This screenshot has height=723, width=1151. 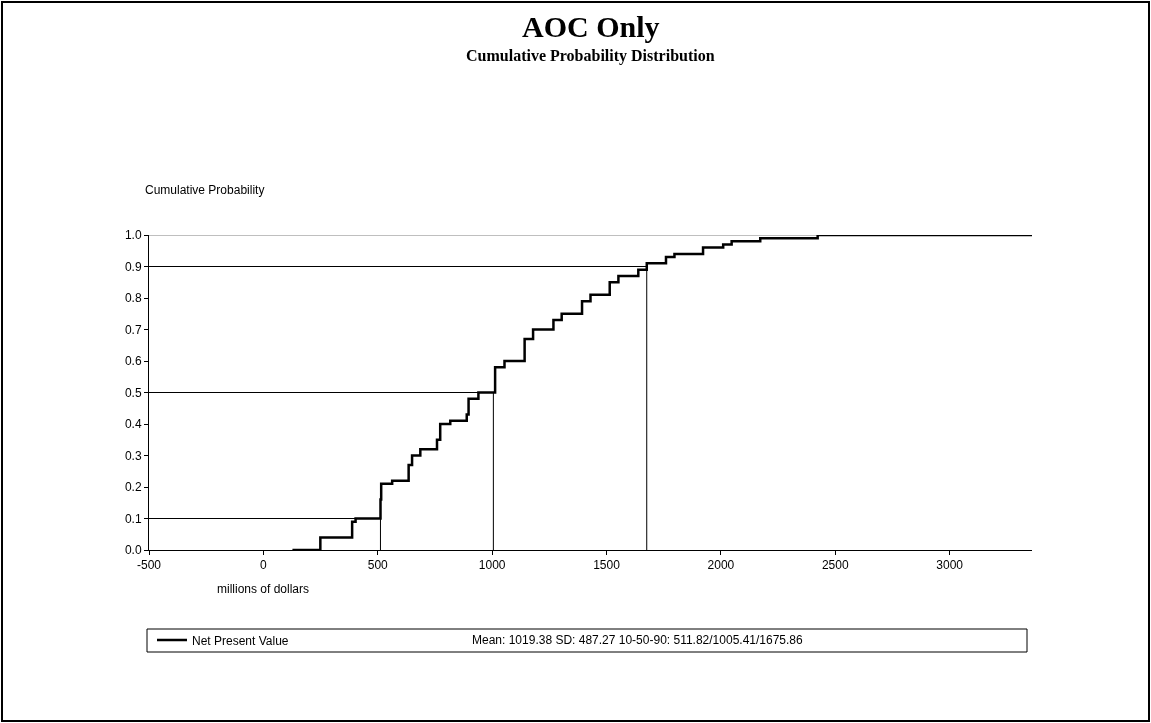 What do you see at coordinates (378, 565) in the screenshot?
I see `x-tick-label: 500` at bounding box center [378, 565].